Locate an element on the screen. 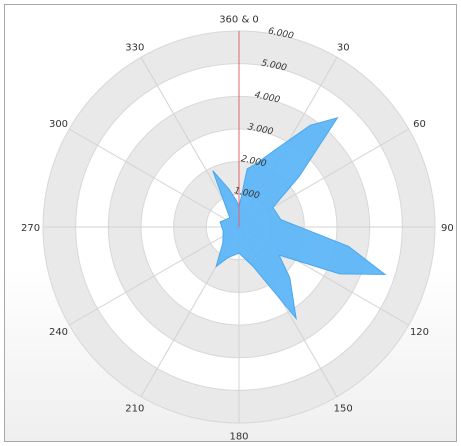  angle-tick-label: 300 is located at coordinates (58, 124).